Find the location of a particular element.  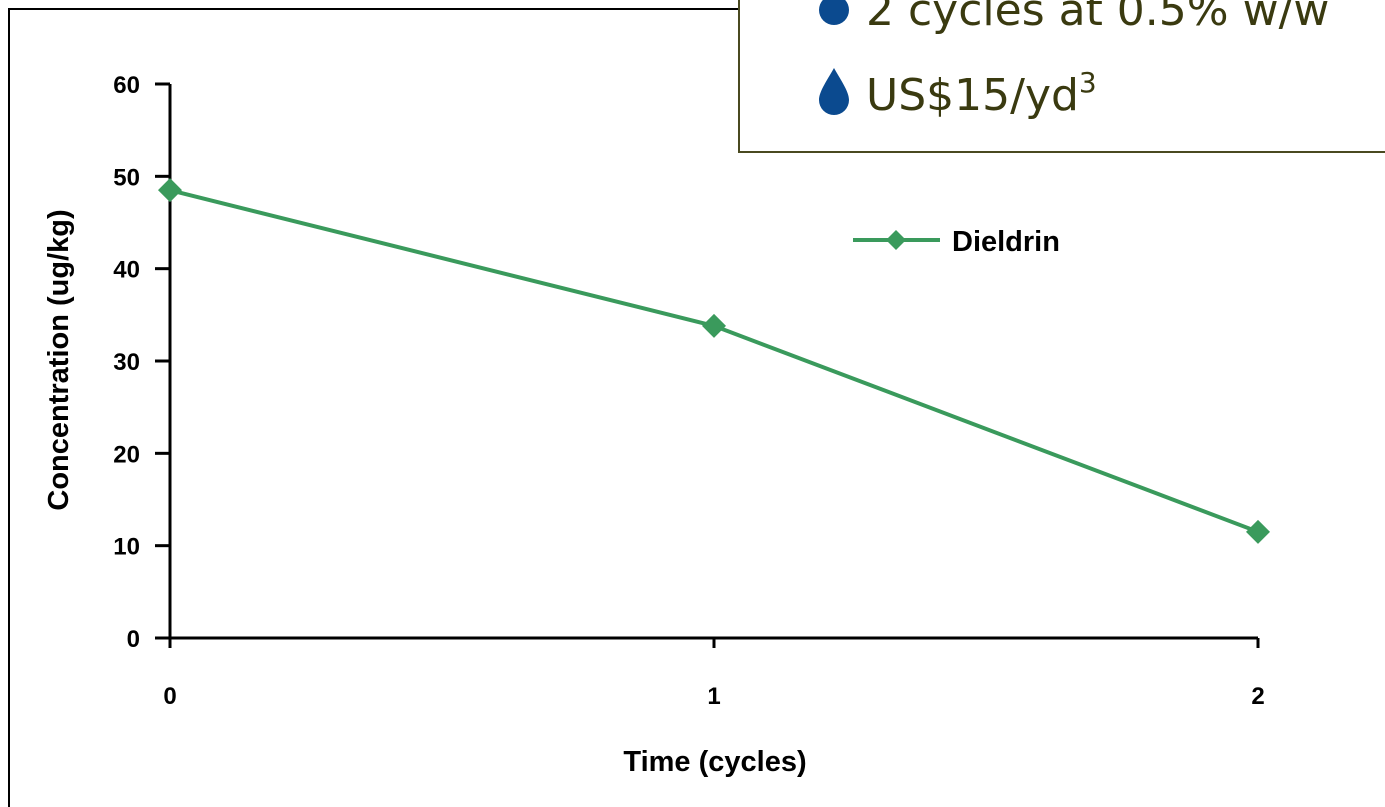

callout-box is located at coordinates (1061, 76).